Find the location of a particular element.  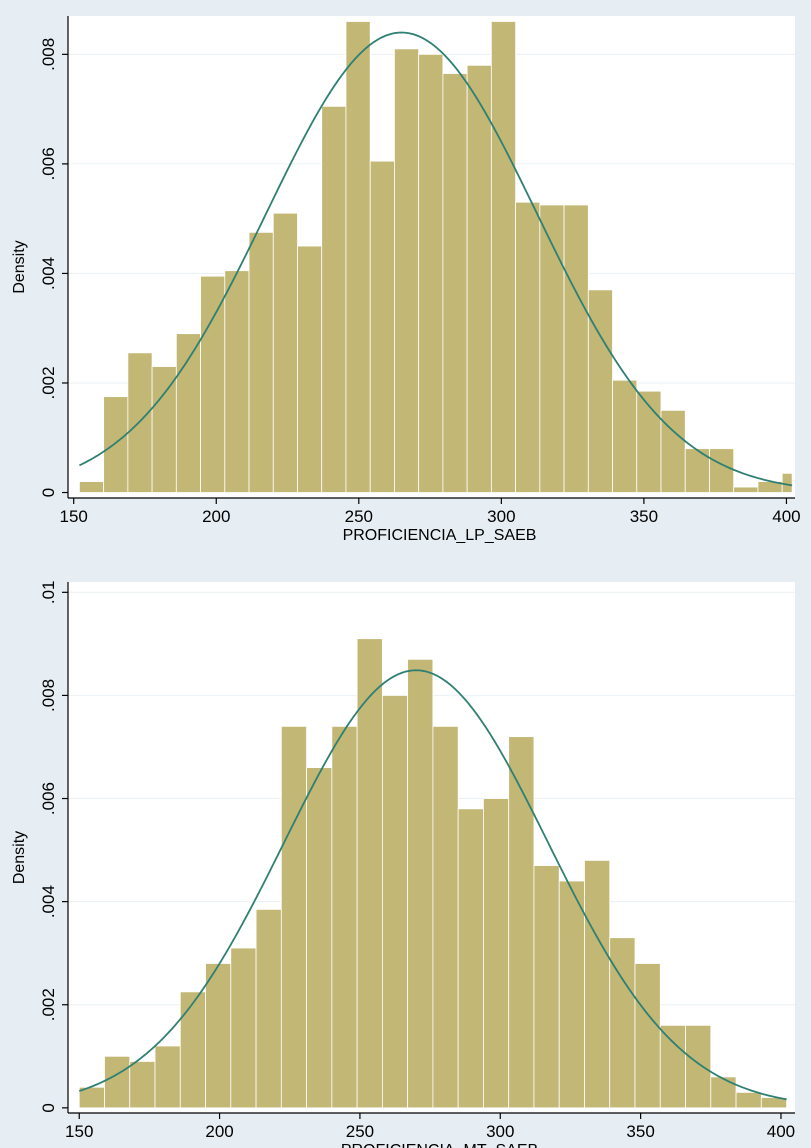

x-axis-title: PROFICIENCIA_MT_SAEB is located at coordinates (439, 1145).